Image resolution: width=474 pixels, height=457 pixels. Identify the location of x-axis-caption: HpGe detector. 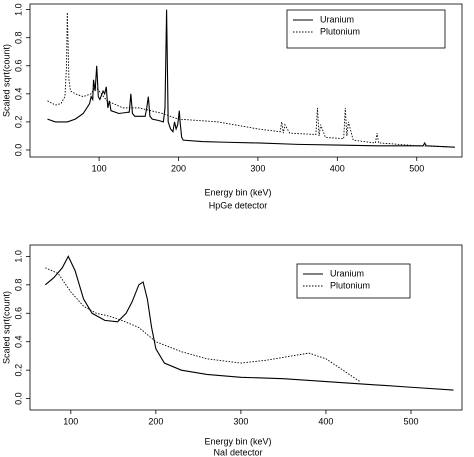
(238, 205).